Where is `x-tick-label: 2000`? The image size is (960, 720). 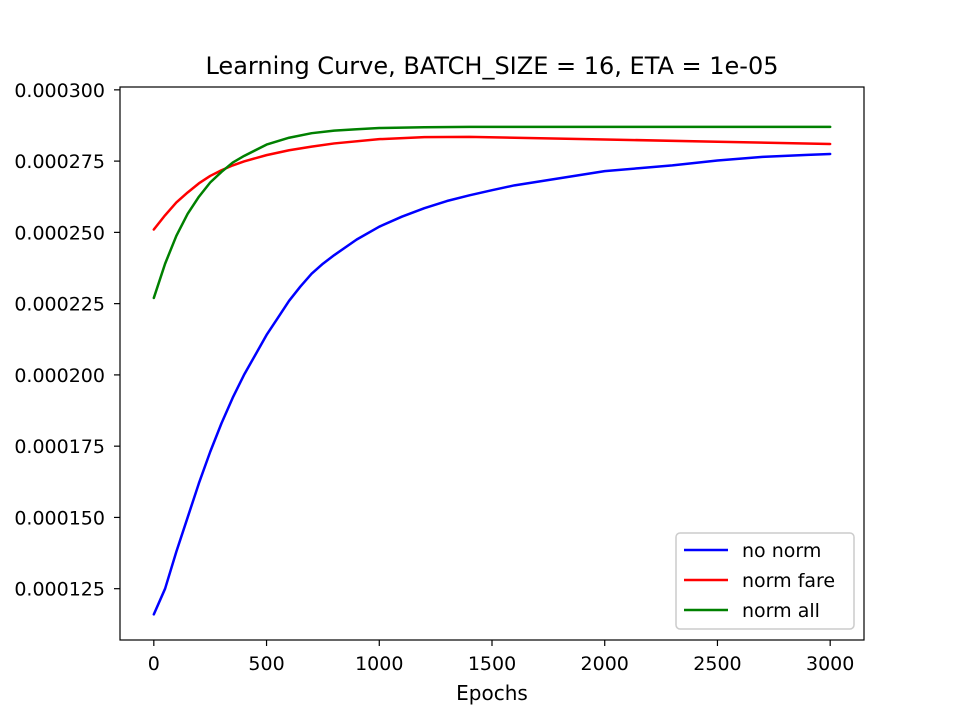
x-tick-label: 2000 is located at coordinates (605, 664).